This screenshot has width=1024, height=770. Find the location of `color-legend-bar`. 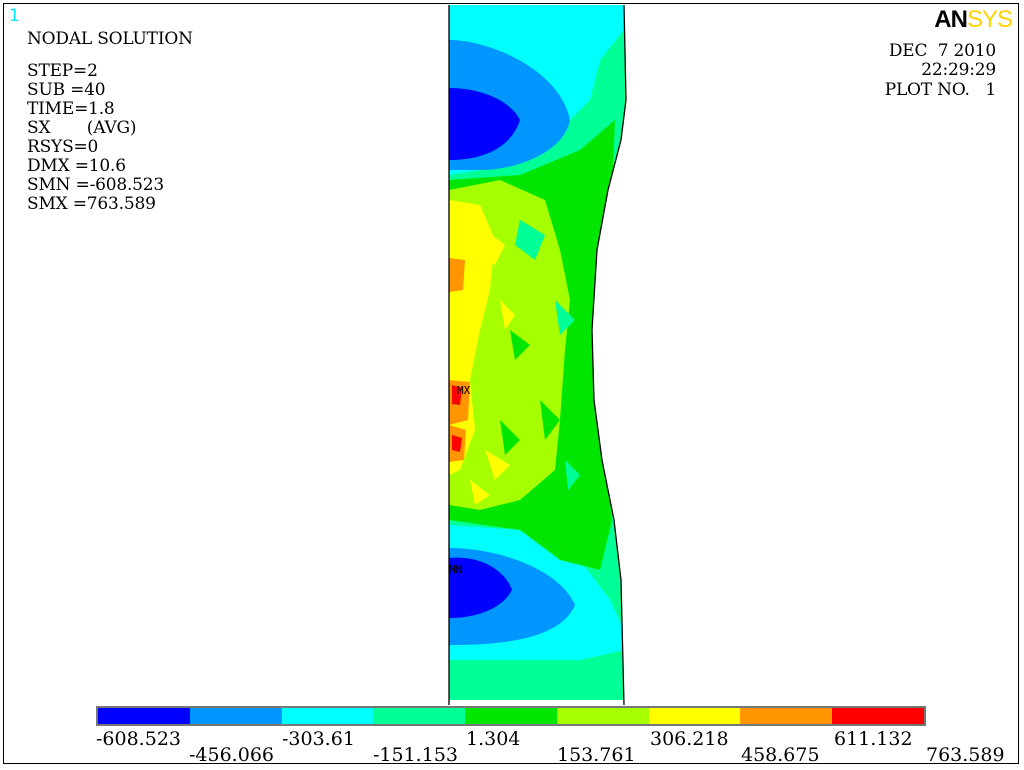

color-legend-bar is located at coordinates (511, 716).